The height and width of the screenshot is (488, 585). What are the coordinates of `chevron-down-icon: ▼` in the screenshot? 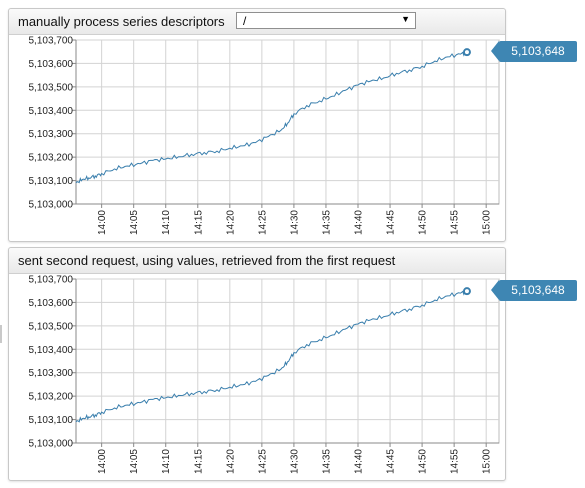 It's located at (405, 19).